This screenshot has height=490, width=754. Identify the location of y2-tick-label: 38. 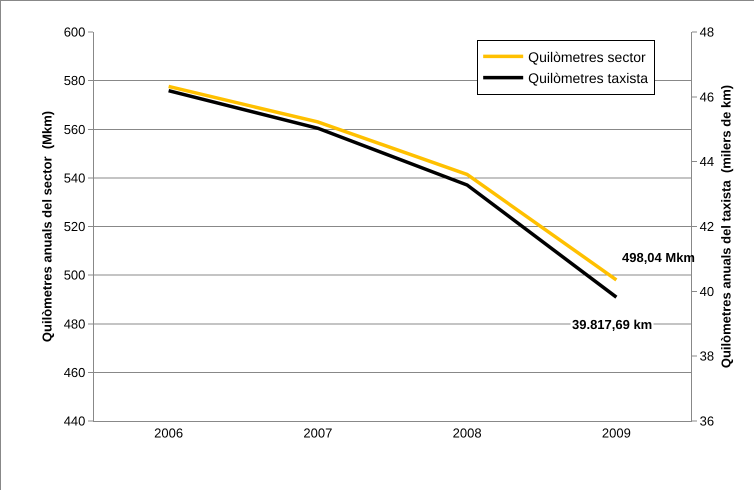
(707, 356).